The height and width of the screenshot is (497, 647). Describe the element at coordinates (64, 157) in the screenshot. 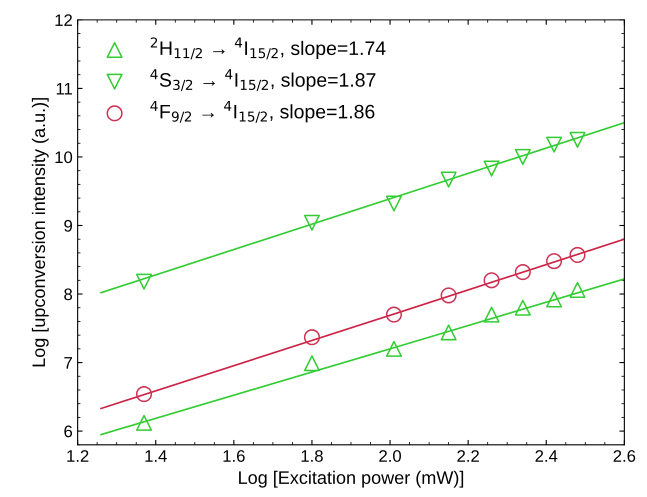

I see `y-tick-label: 10` at that location.